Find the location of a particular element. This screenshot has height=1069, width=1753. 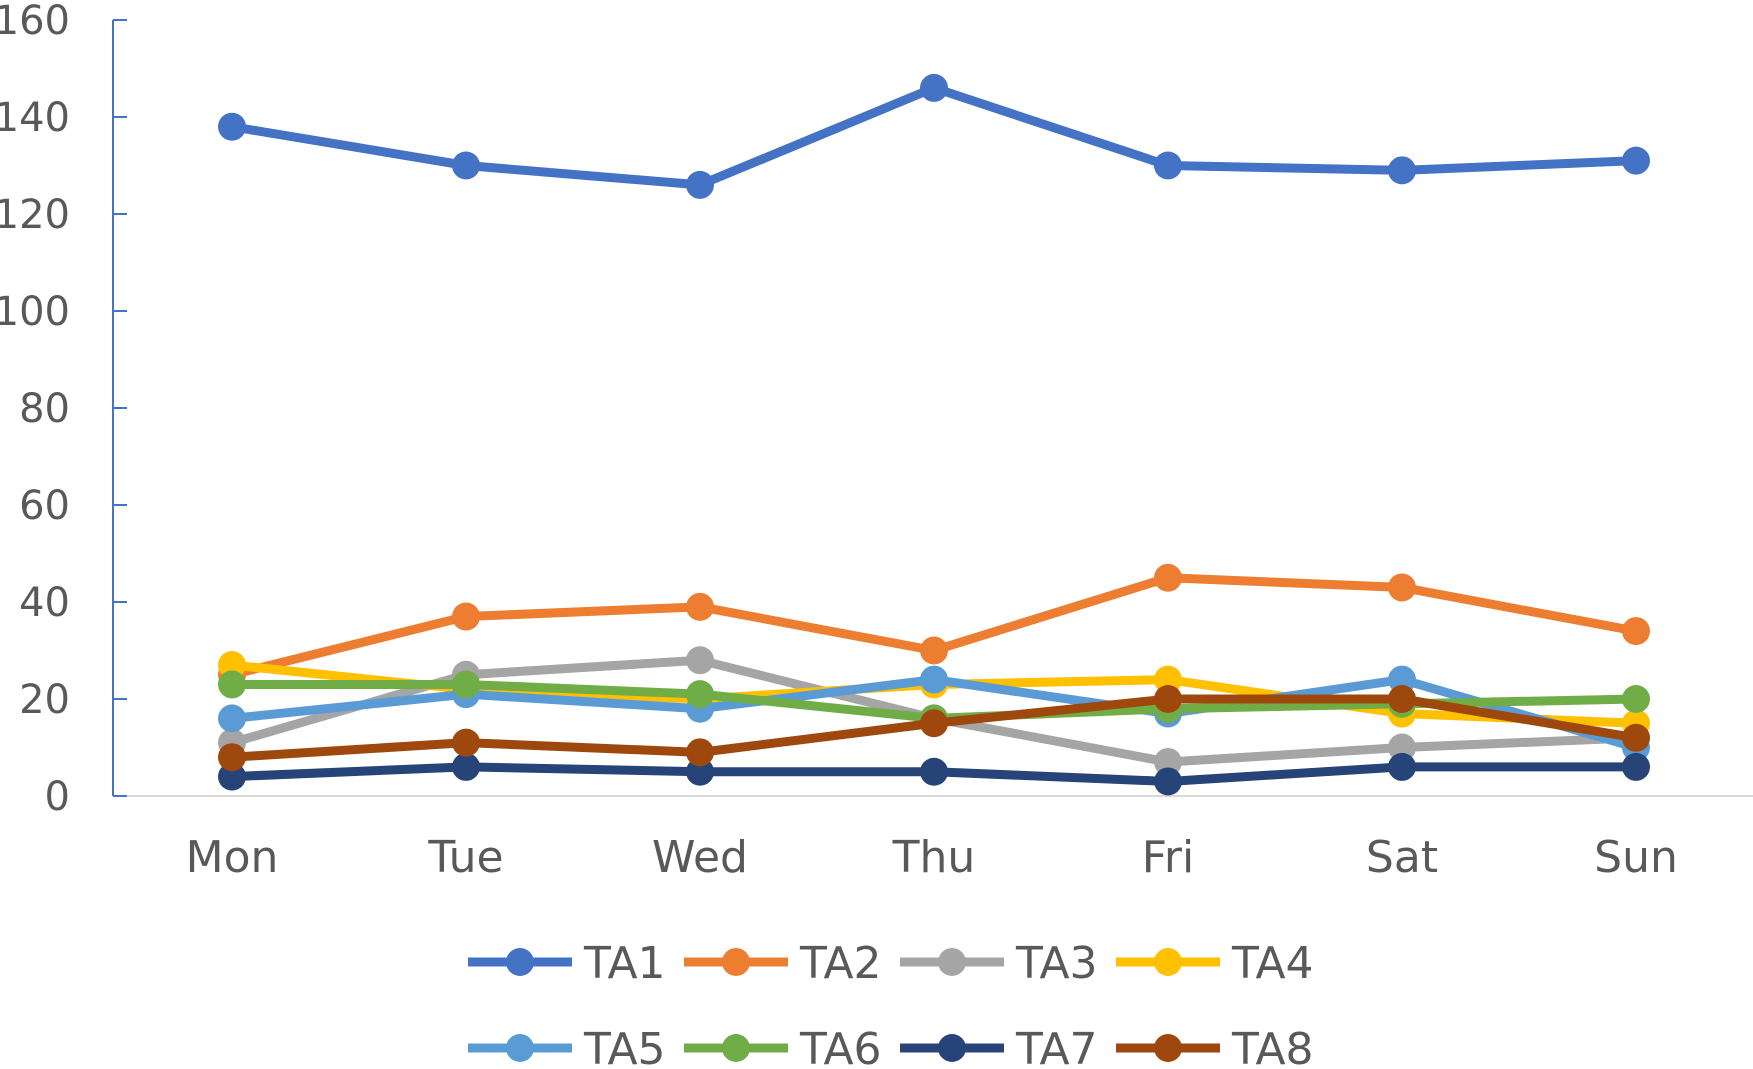

x-tick-label: Mon is located at coordinates (232, 857).